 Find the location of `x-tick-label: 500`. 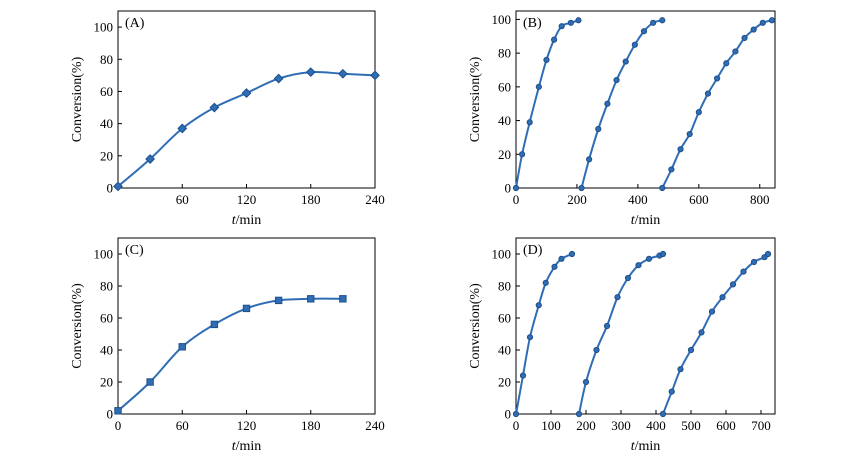

x-tick-label: 500 is located at coordinates (691, 425).